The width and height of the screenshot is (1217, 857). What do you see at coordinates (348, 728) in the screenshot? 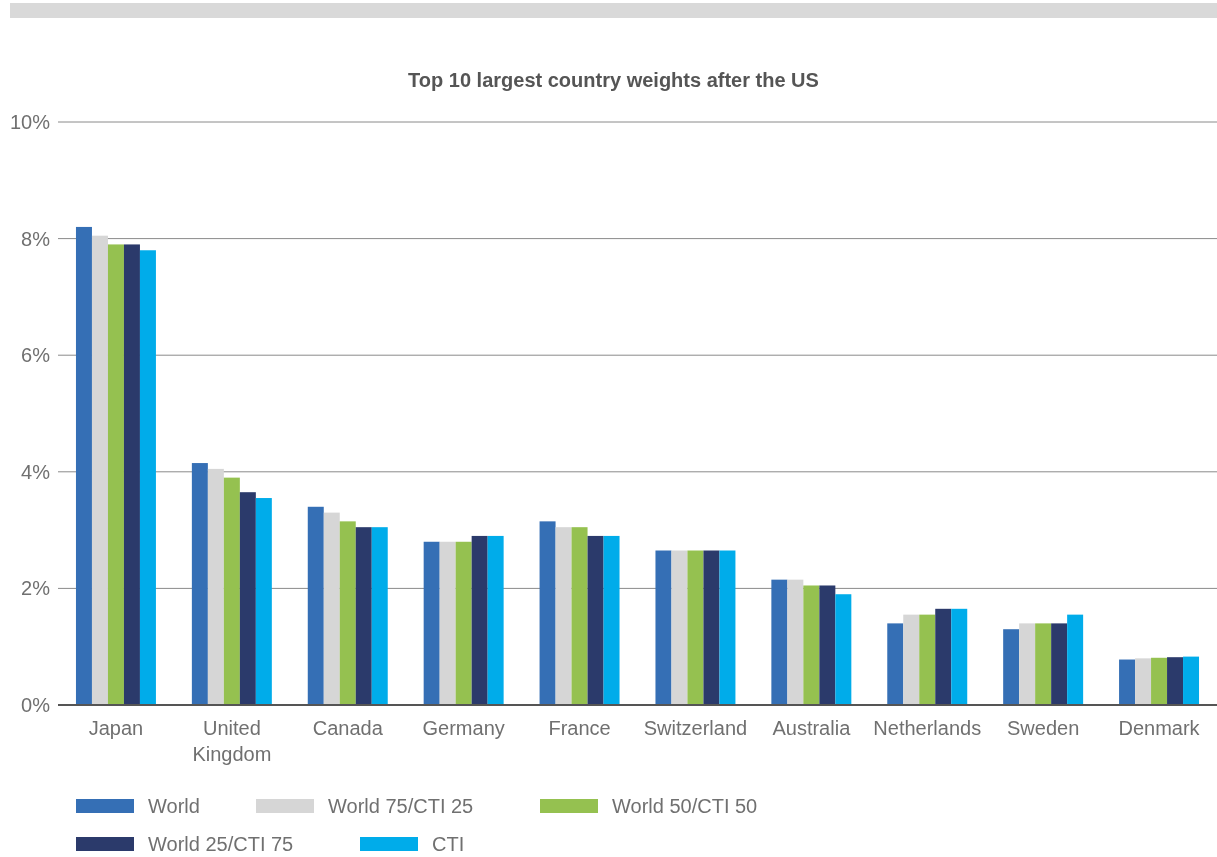
I see `x-tick-label: Canada` at bounding box center [348, 728].